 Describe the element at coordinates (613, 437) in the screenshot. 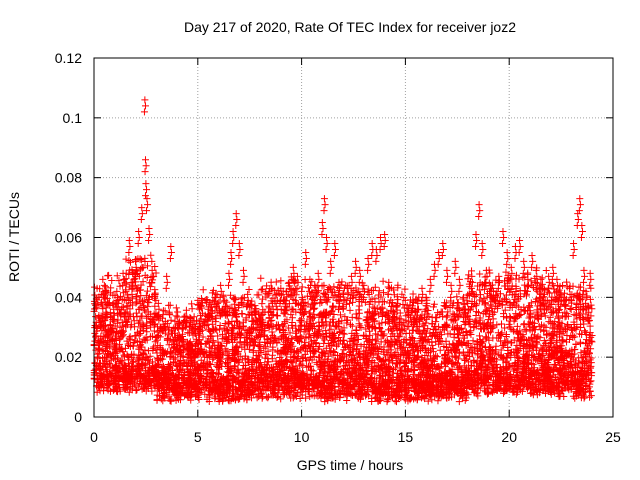

I see `x-tick-label: 25` at that location.